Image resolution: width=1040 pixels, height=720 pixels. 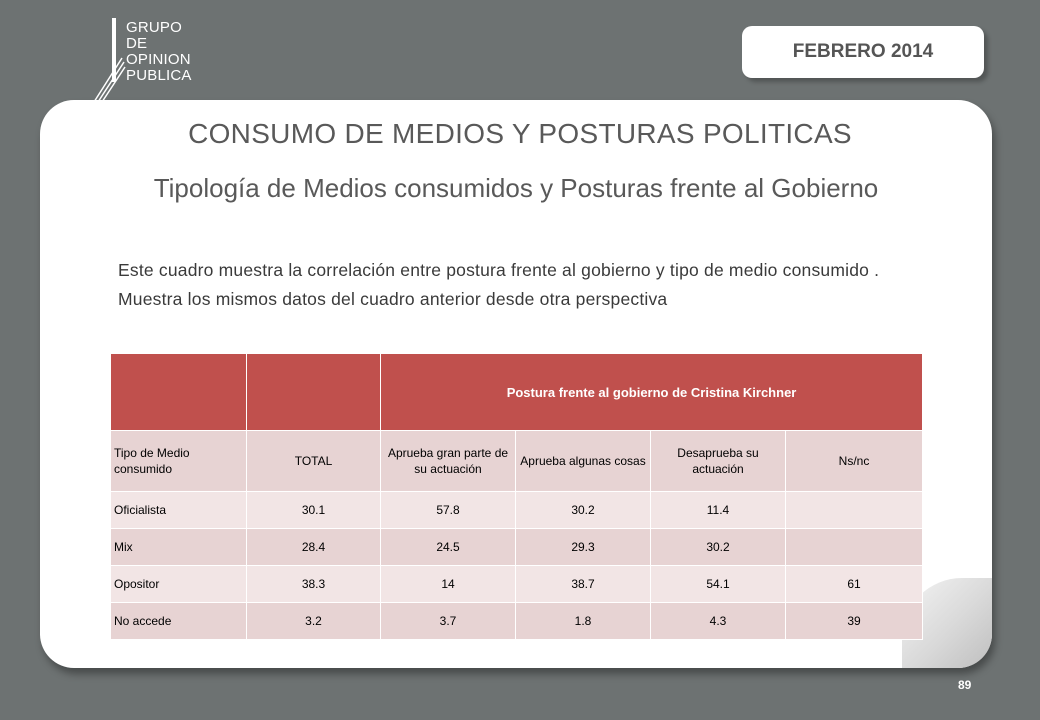 I want to click on logo-text: GRUPO DE OPINION PUBLICA, so click(x=159, y=52).